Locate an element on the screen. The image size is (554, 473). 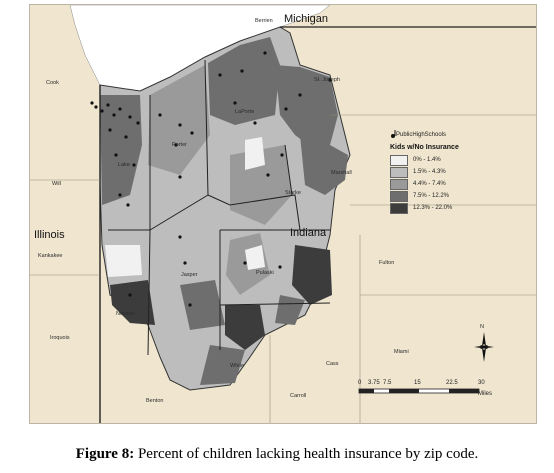
state-label-indiana: Indiana is located at coordinates (308, 233).